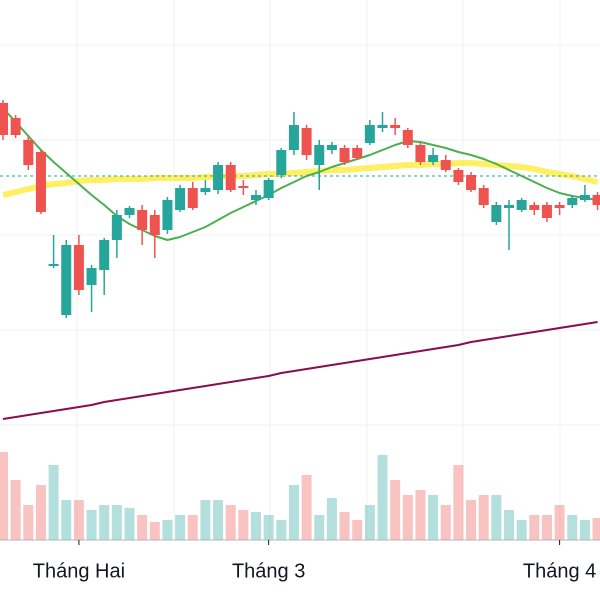 This screenshot has width=600, height=600. I want to click on x-tick-label: Tháng 3, so click(268, 571).